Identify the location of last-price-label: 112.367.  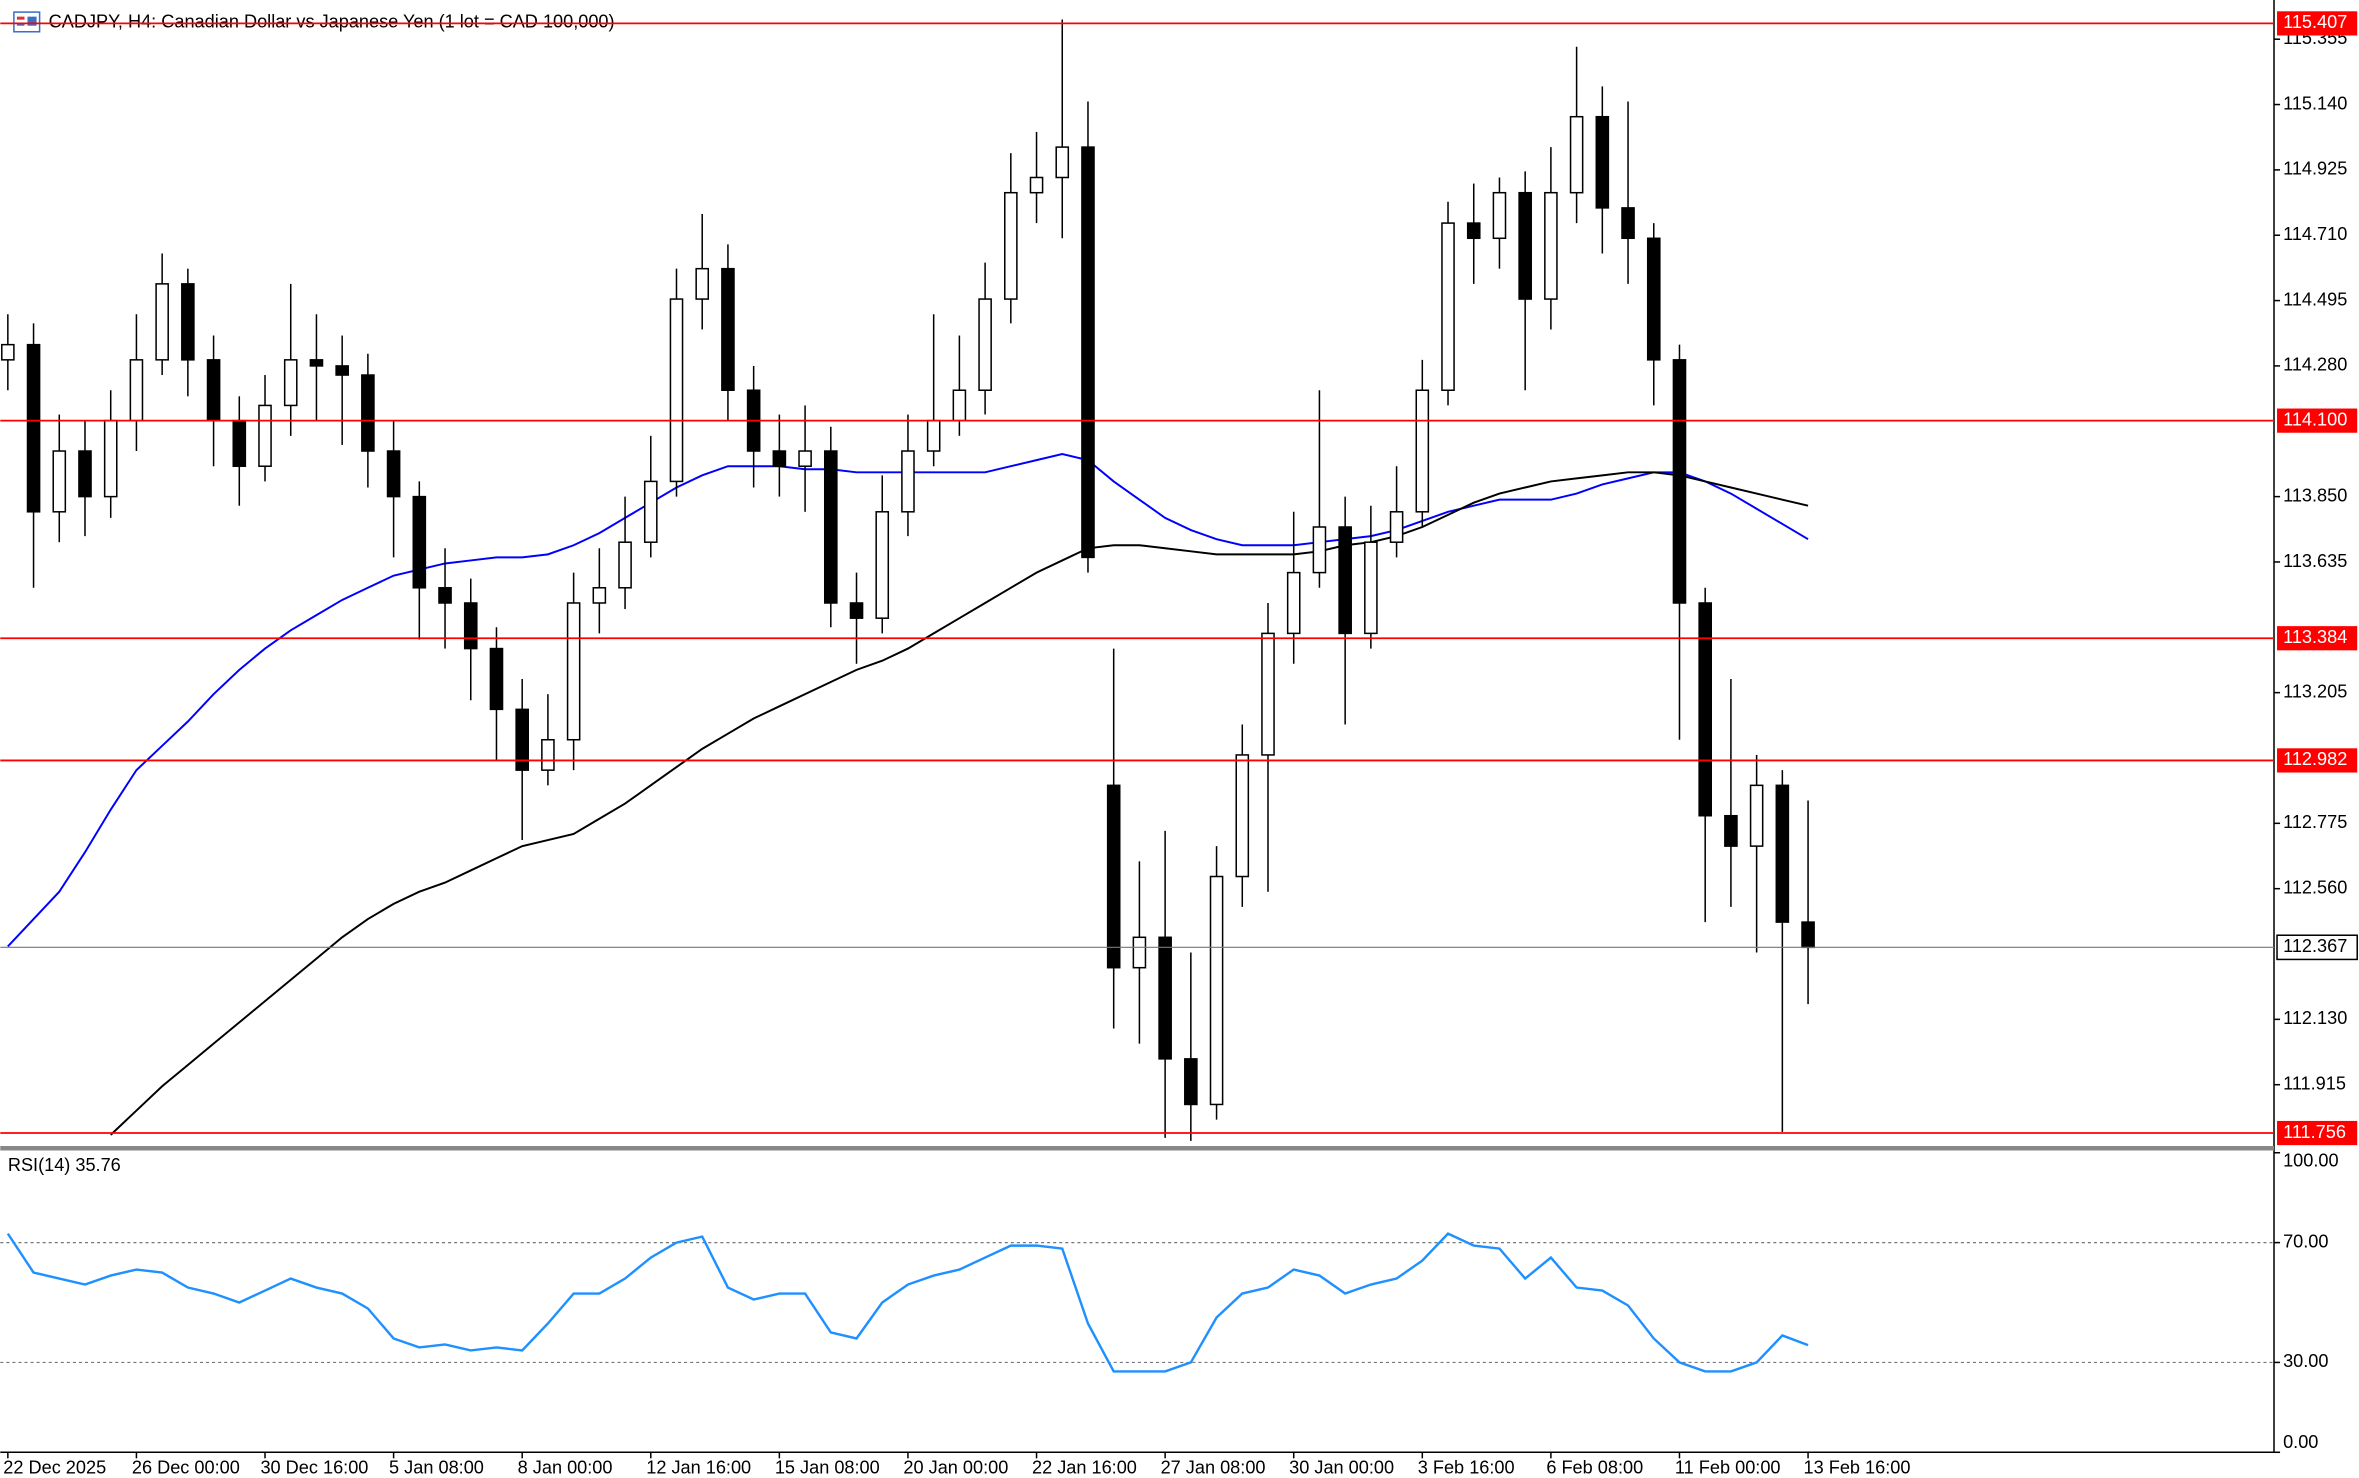
(2315, 946).